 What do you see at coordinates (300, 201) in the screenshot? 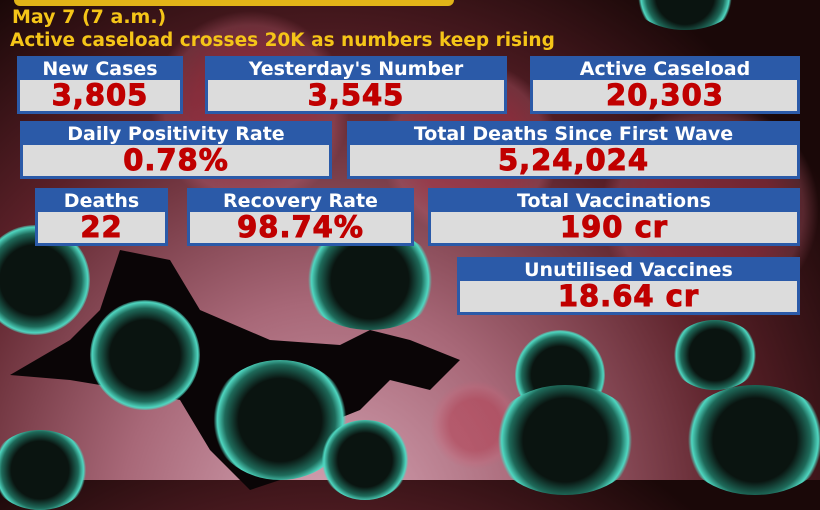
I see `stat-label: Recovery Rate` at bounding box center [300, 201].